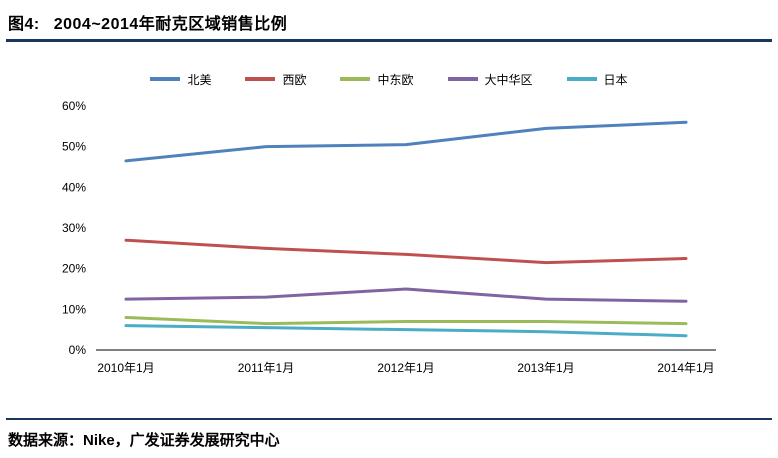  Describe the element at coordinates (294, 79) in the screenshot. I see `legend-label-western-europe: 西欧` at that location.